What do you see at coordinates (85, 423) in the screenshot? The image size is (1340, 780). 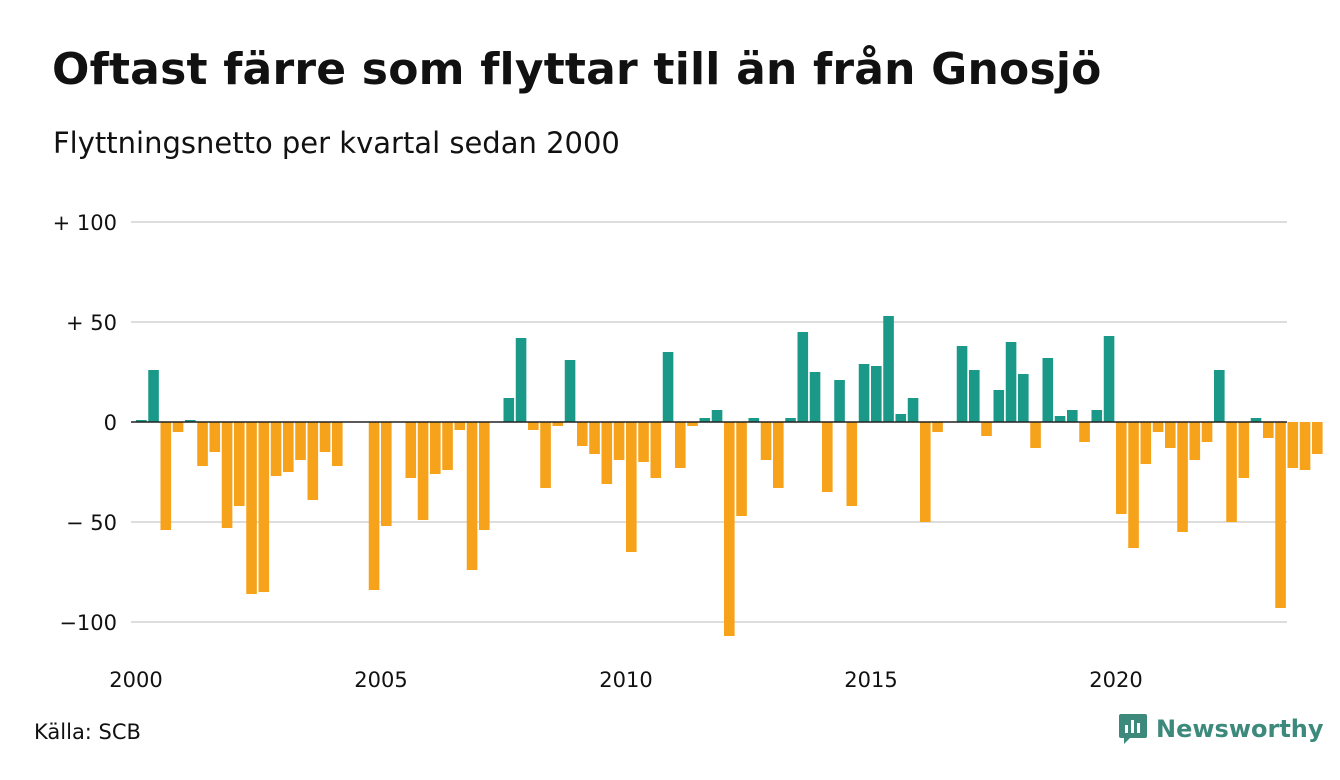 I see `y-axis-labels: + 100 + 50 0 − 50 −100` at bounding box center [85, 423].